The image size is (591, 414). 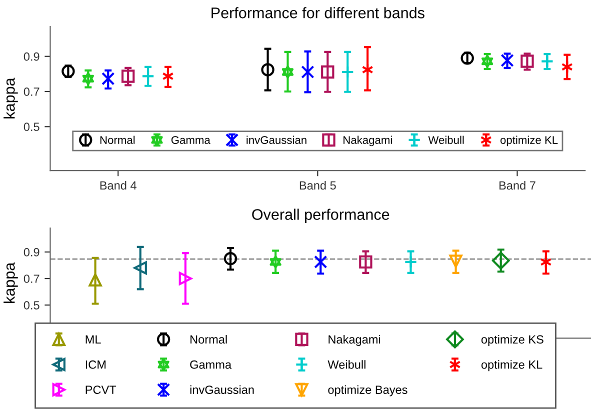 What do you see at coordinates (93, 339) in the screenshot?
I see `legend-label: ML` at bounding box center [93, 339].